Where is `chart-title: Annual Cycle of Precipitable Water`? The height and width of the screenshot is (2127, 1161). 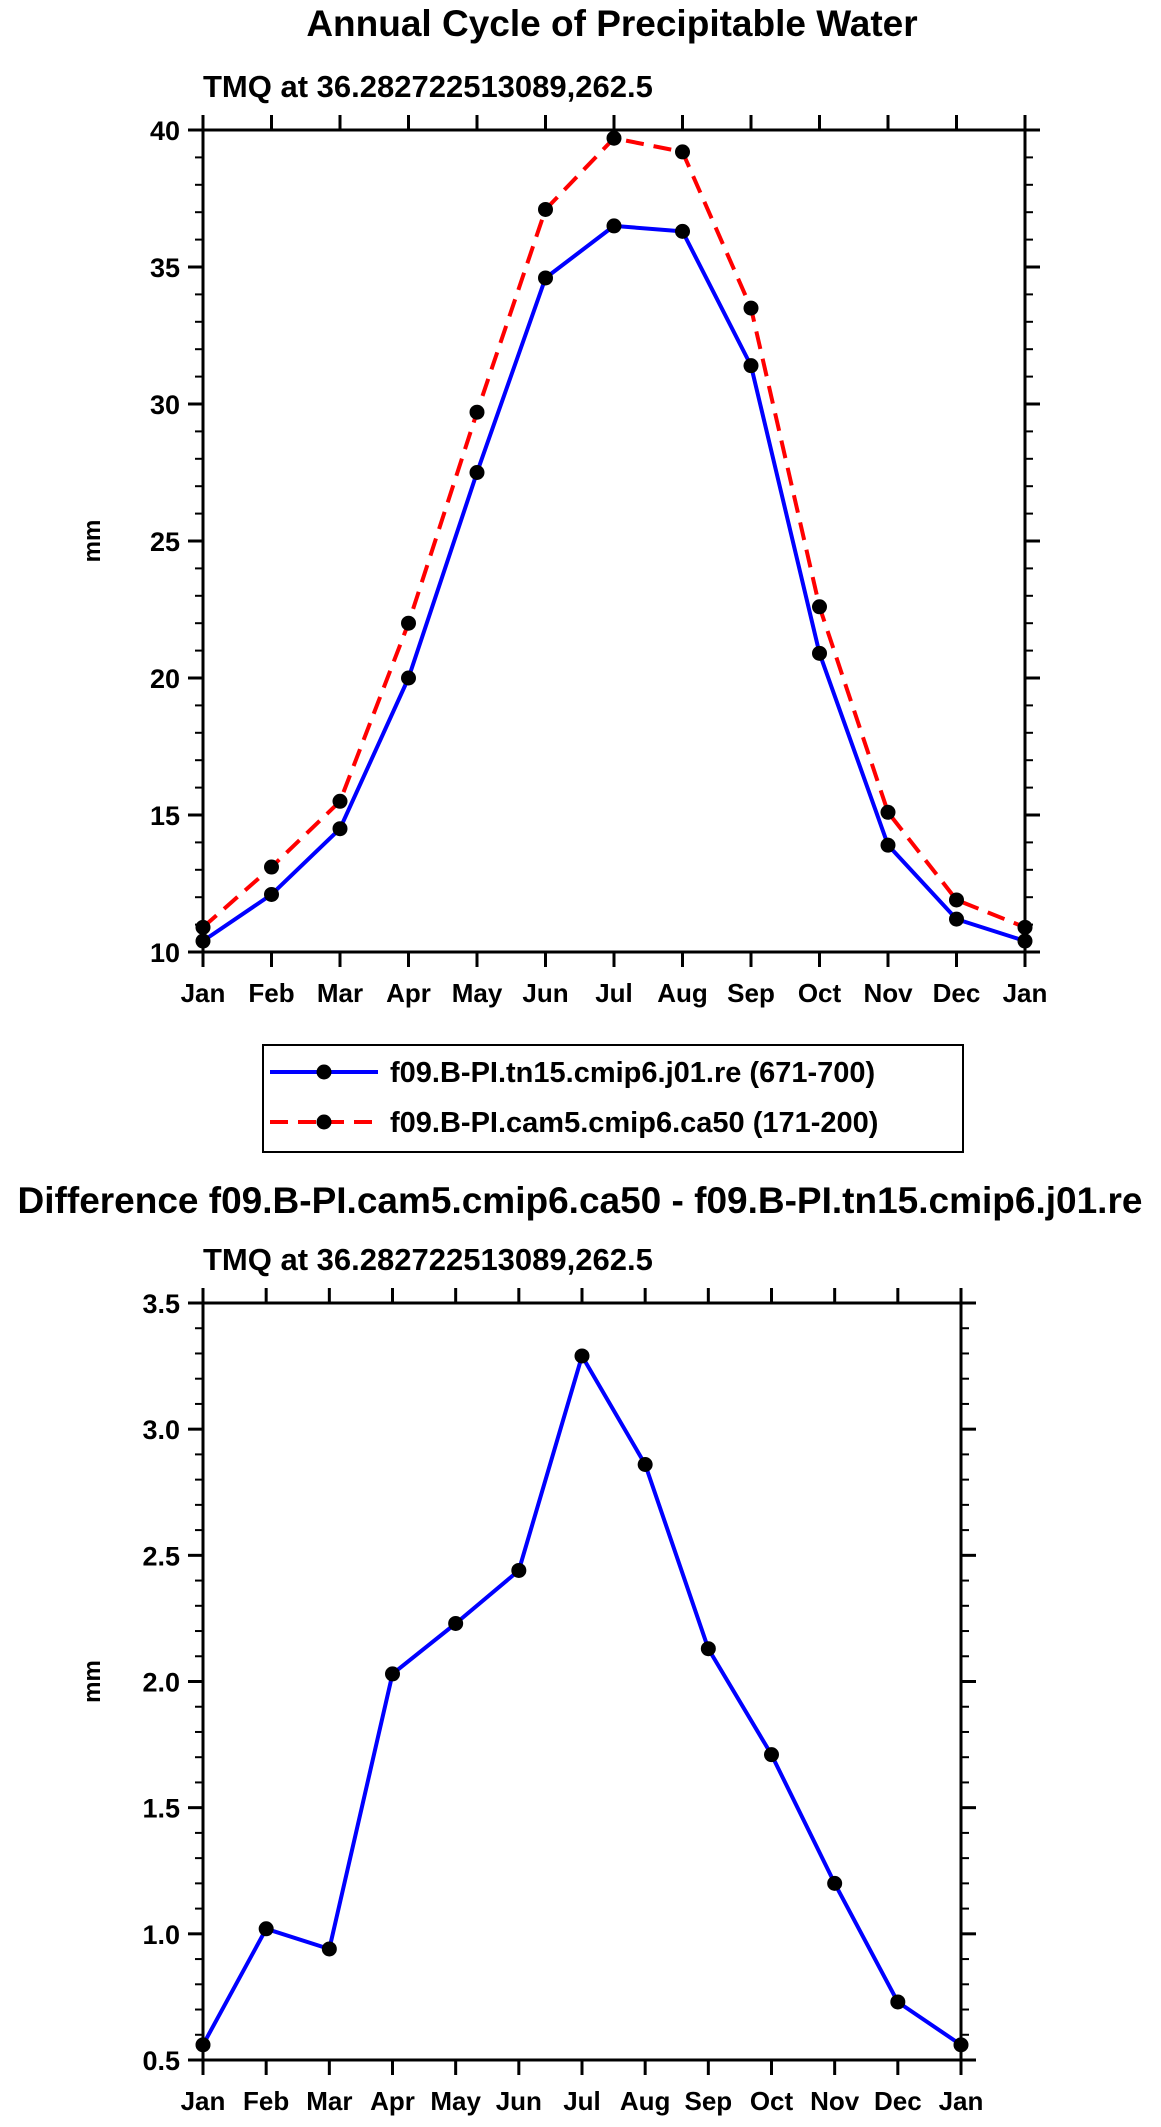
chart-title: Annual Cycle of Precipitable Water is located at coordinates (611, 23).